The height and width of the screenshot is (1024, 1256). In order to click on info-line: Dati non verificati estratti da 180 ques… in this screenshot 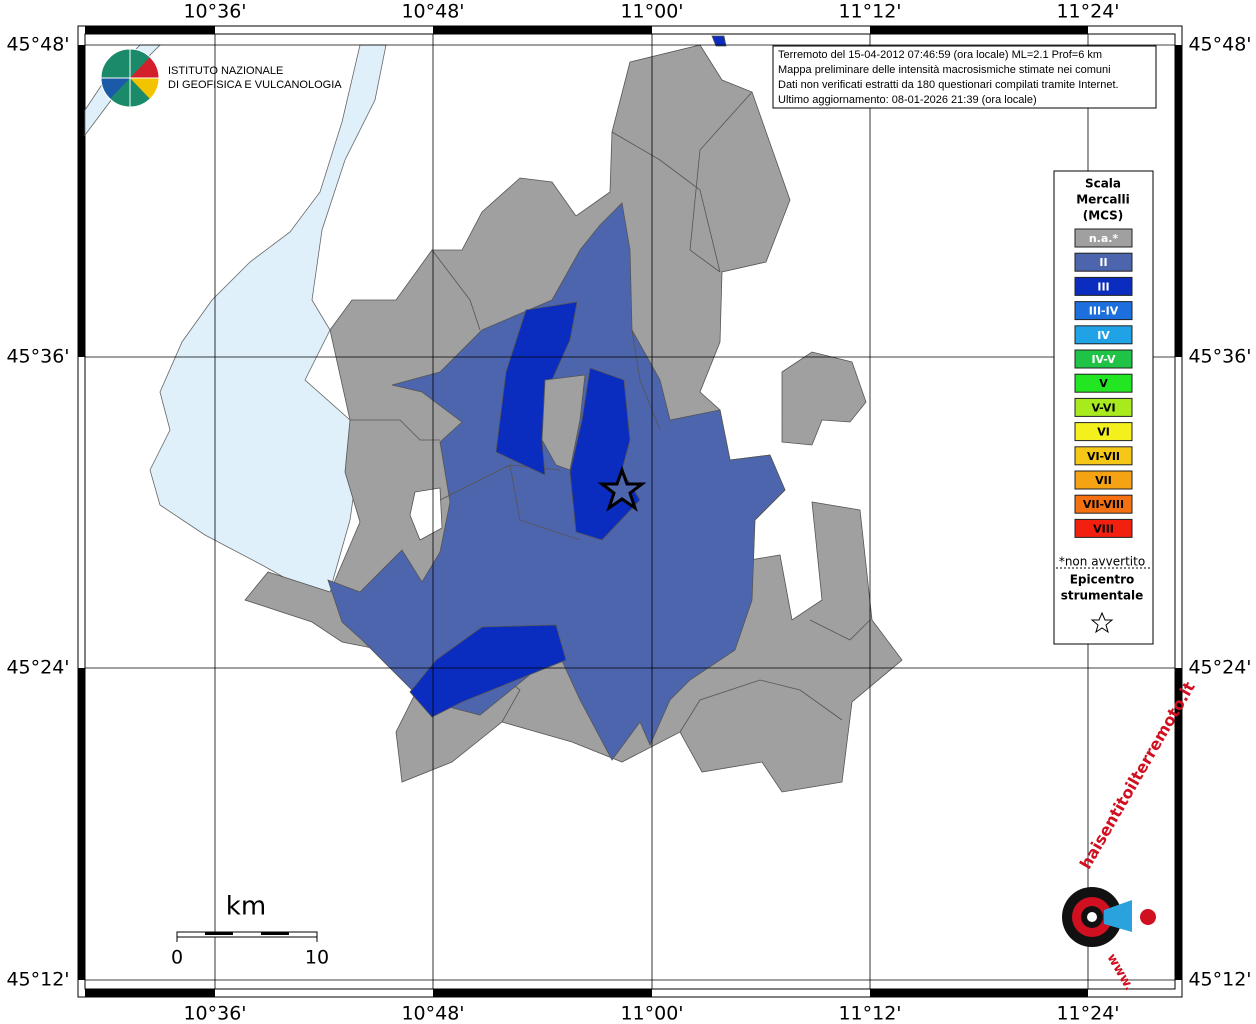, I will do `click(948, 85)`.